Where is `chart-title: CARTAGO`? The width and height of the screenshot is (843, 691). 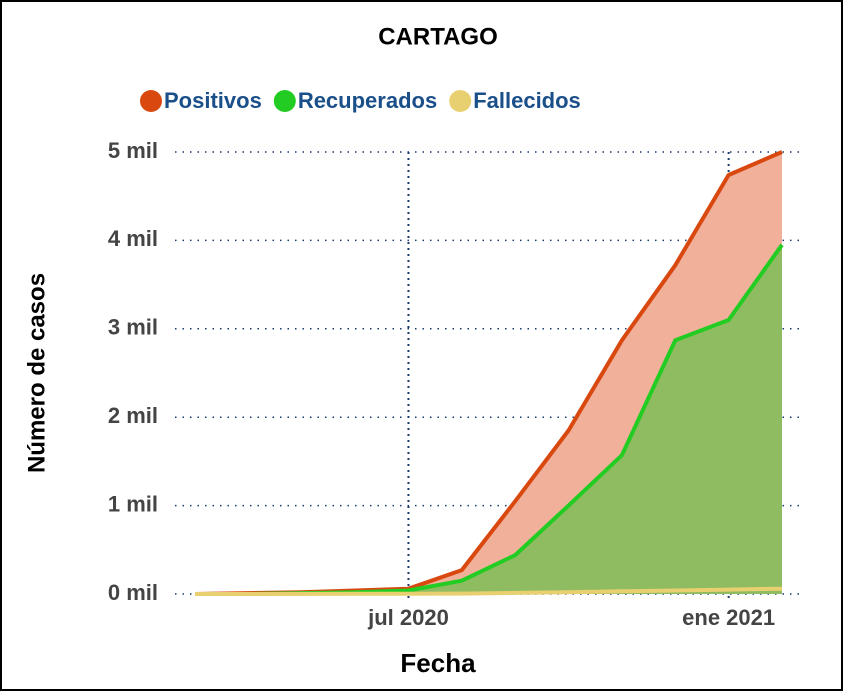
chart-title: CARTAGO is located at coordinates (438, 36).